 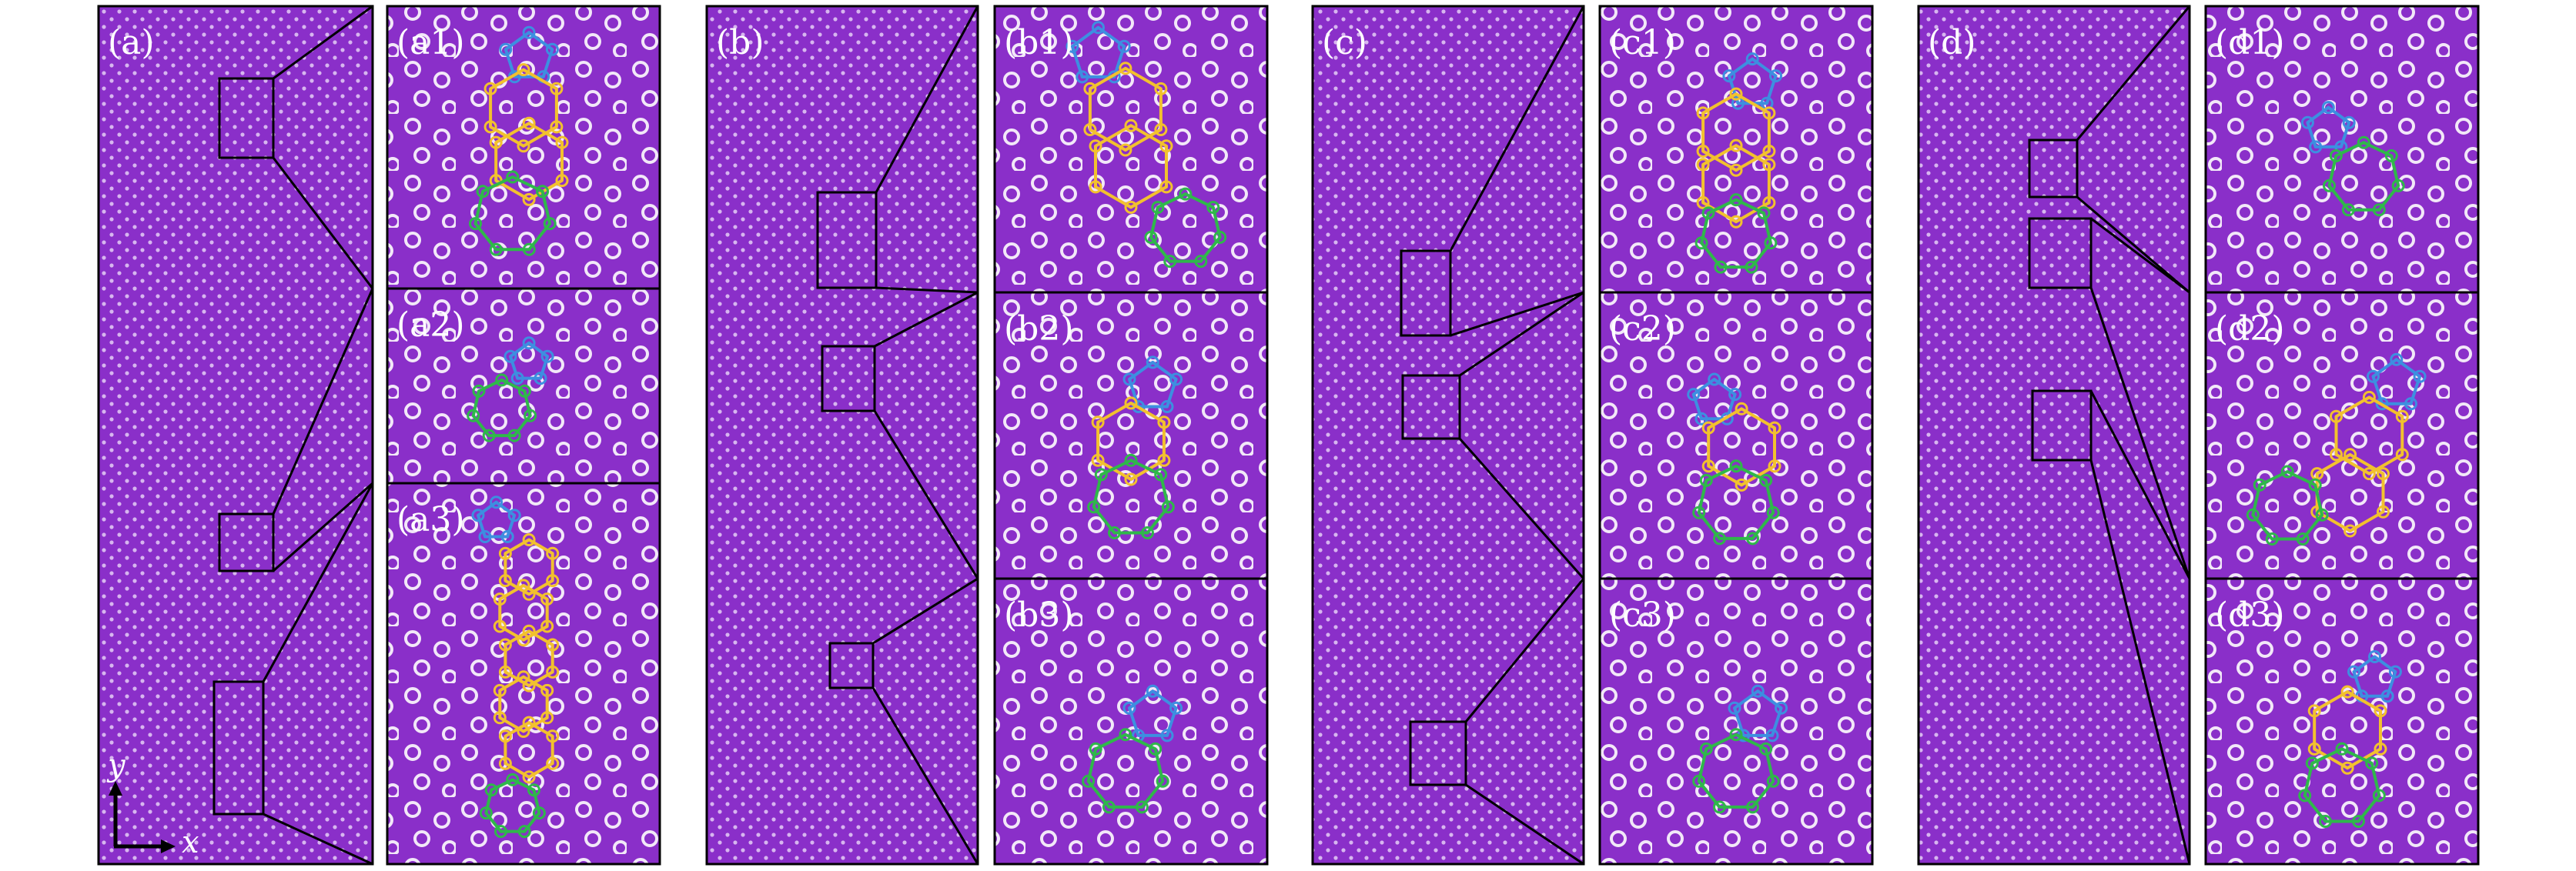 What do you see at coordinates (1131, 721) in the screenshot?
I see `zoom-panel-b3` at bounding box center [1131, 721].